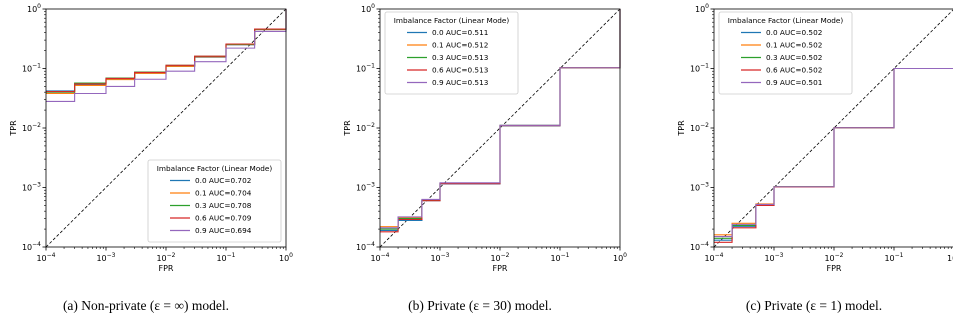 Image resolution: width=953 pixels, height=324 pixels. What do you see at coordinates (794, 57) in the screenshot?
I see `legend-entry: 0.3 AUC=0.502` at bounding box center [794, 57].